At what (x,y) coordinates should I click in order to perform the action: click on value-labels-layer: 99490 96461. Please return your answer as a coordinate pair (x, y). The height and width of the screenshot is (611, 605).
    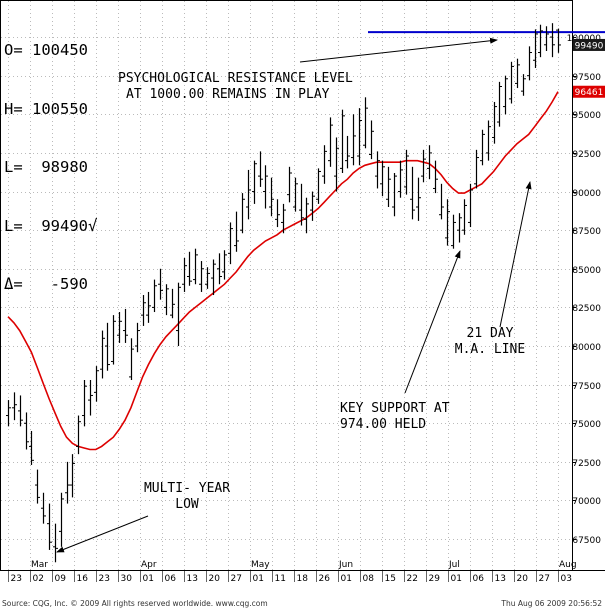
    Looking at the image, I should click on (589, 68).